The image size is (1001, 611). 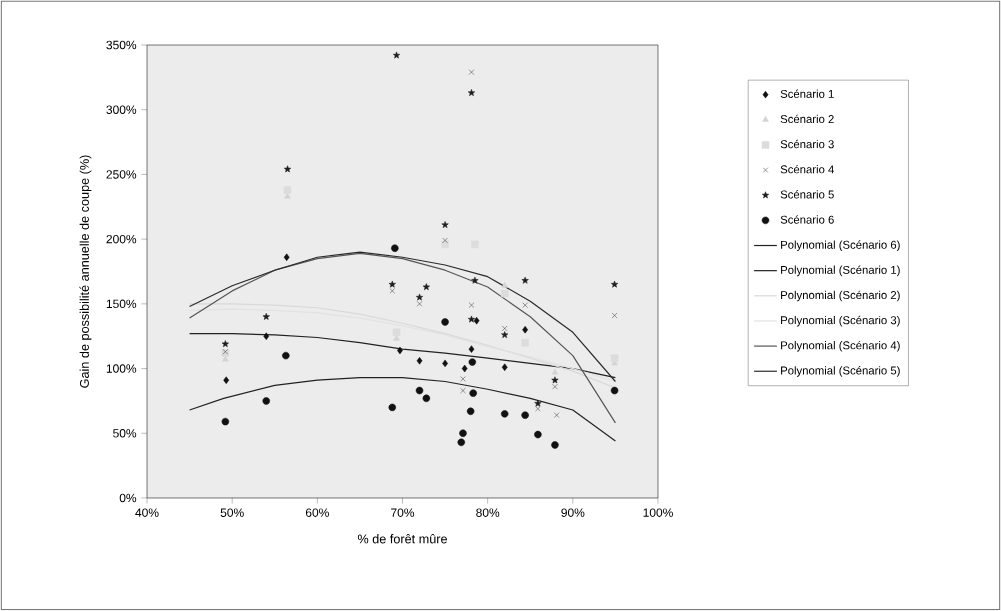 What do you see at coordinates (807, 169) in the screenshot?
I see `legend-label: Scénario 4` at bounding box center [807, 169].